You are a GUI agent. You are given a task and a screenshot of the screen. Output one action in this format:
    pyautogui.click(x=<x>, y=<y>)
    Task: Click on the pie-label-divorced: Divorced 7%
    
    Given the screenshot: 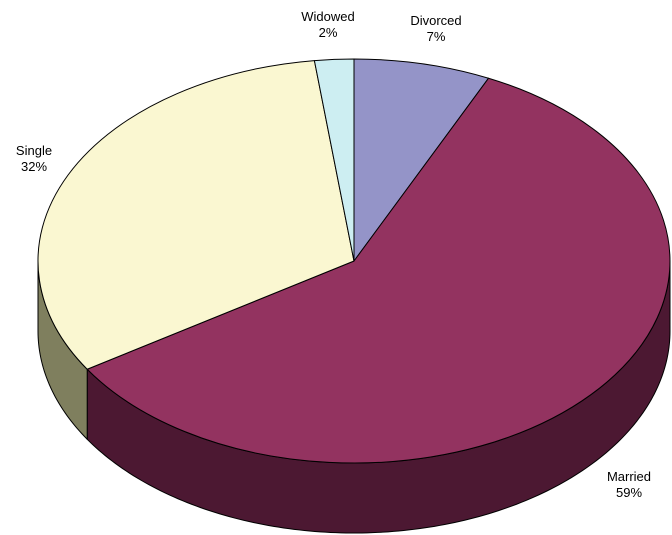 What is the action you would take?
    pyautogui.click(x=435, y=28)
    